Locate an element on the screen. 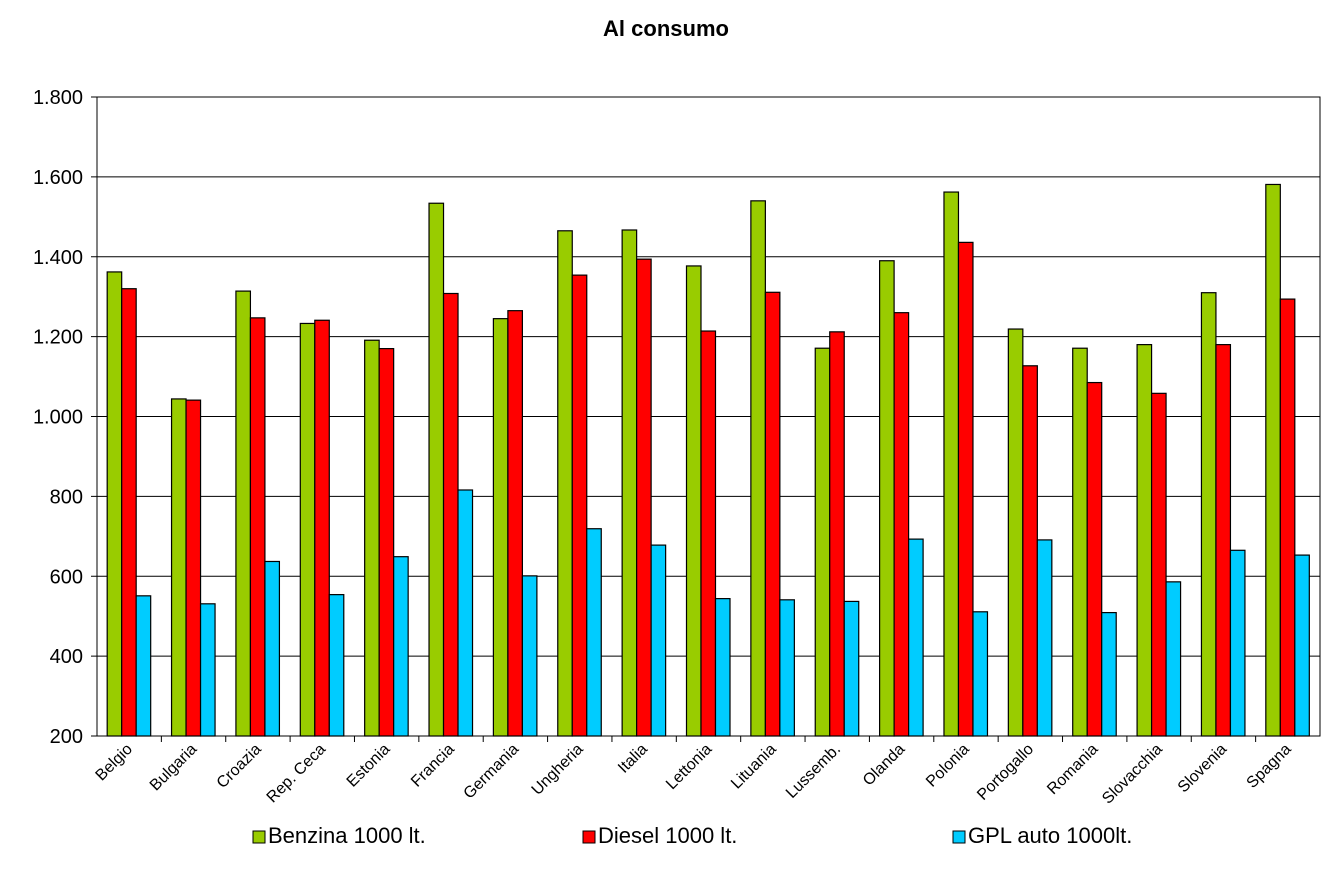  y-tick-label: 1.400 is located at coordinates (58, 258).